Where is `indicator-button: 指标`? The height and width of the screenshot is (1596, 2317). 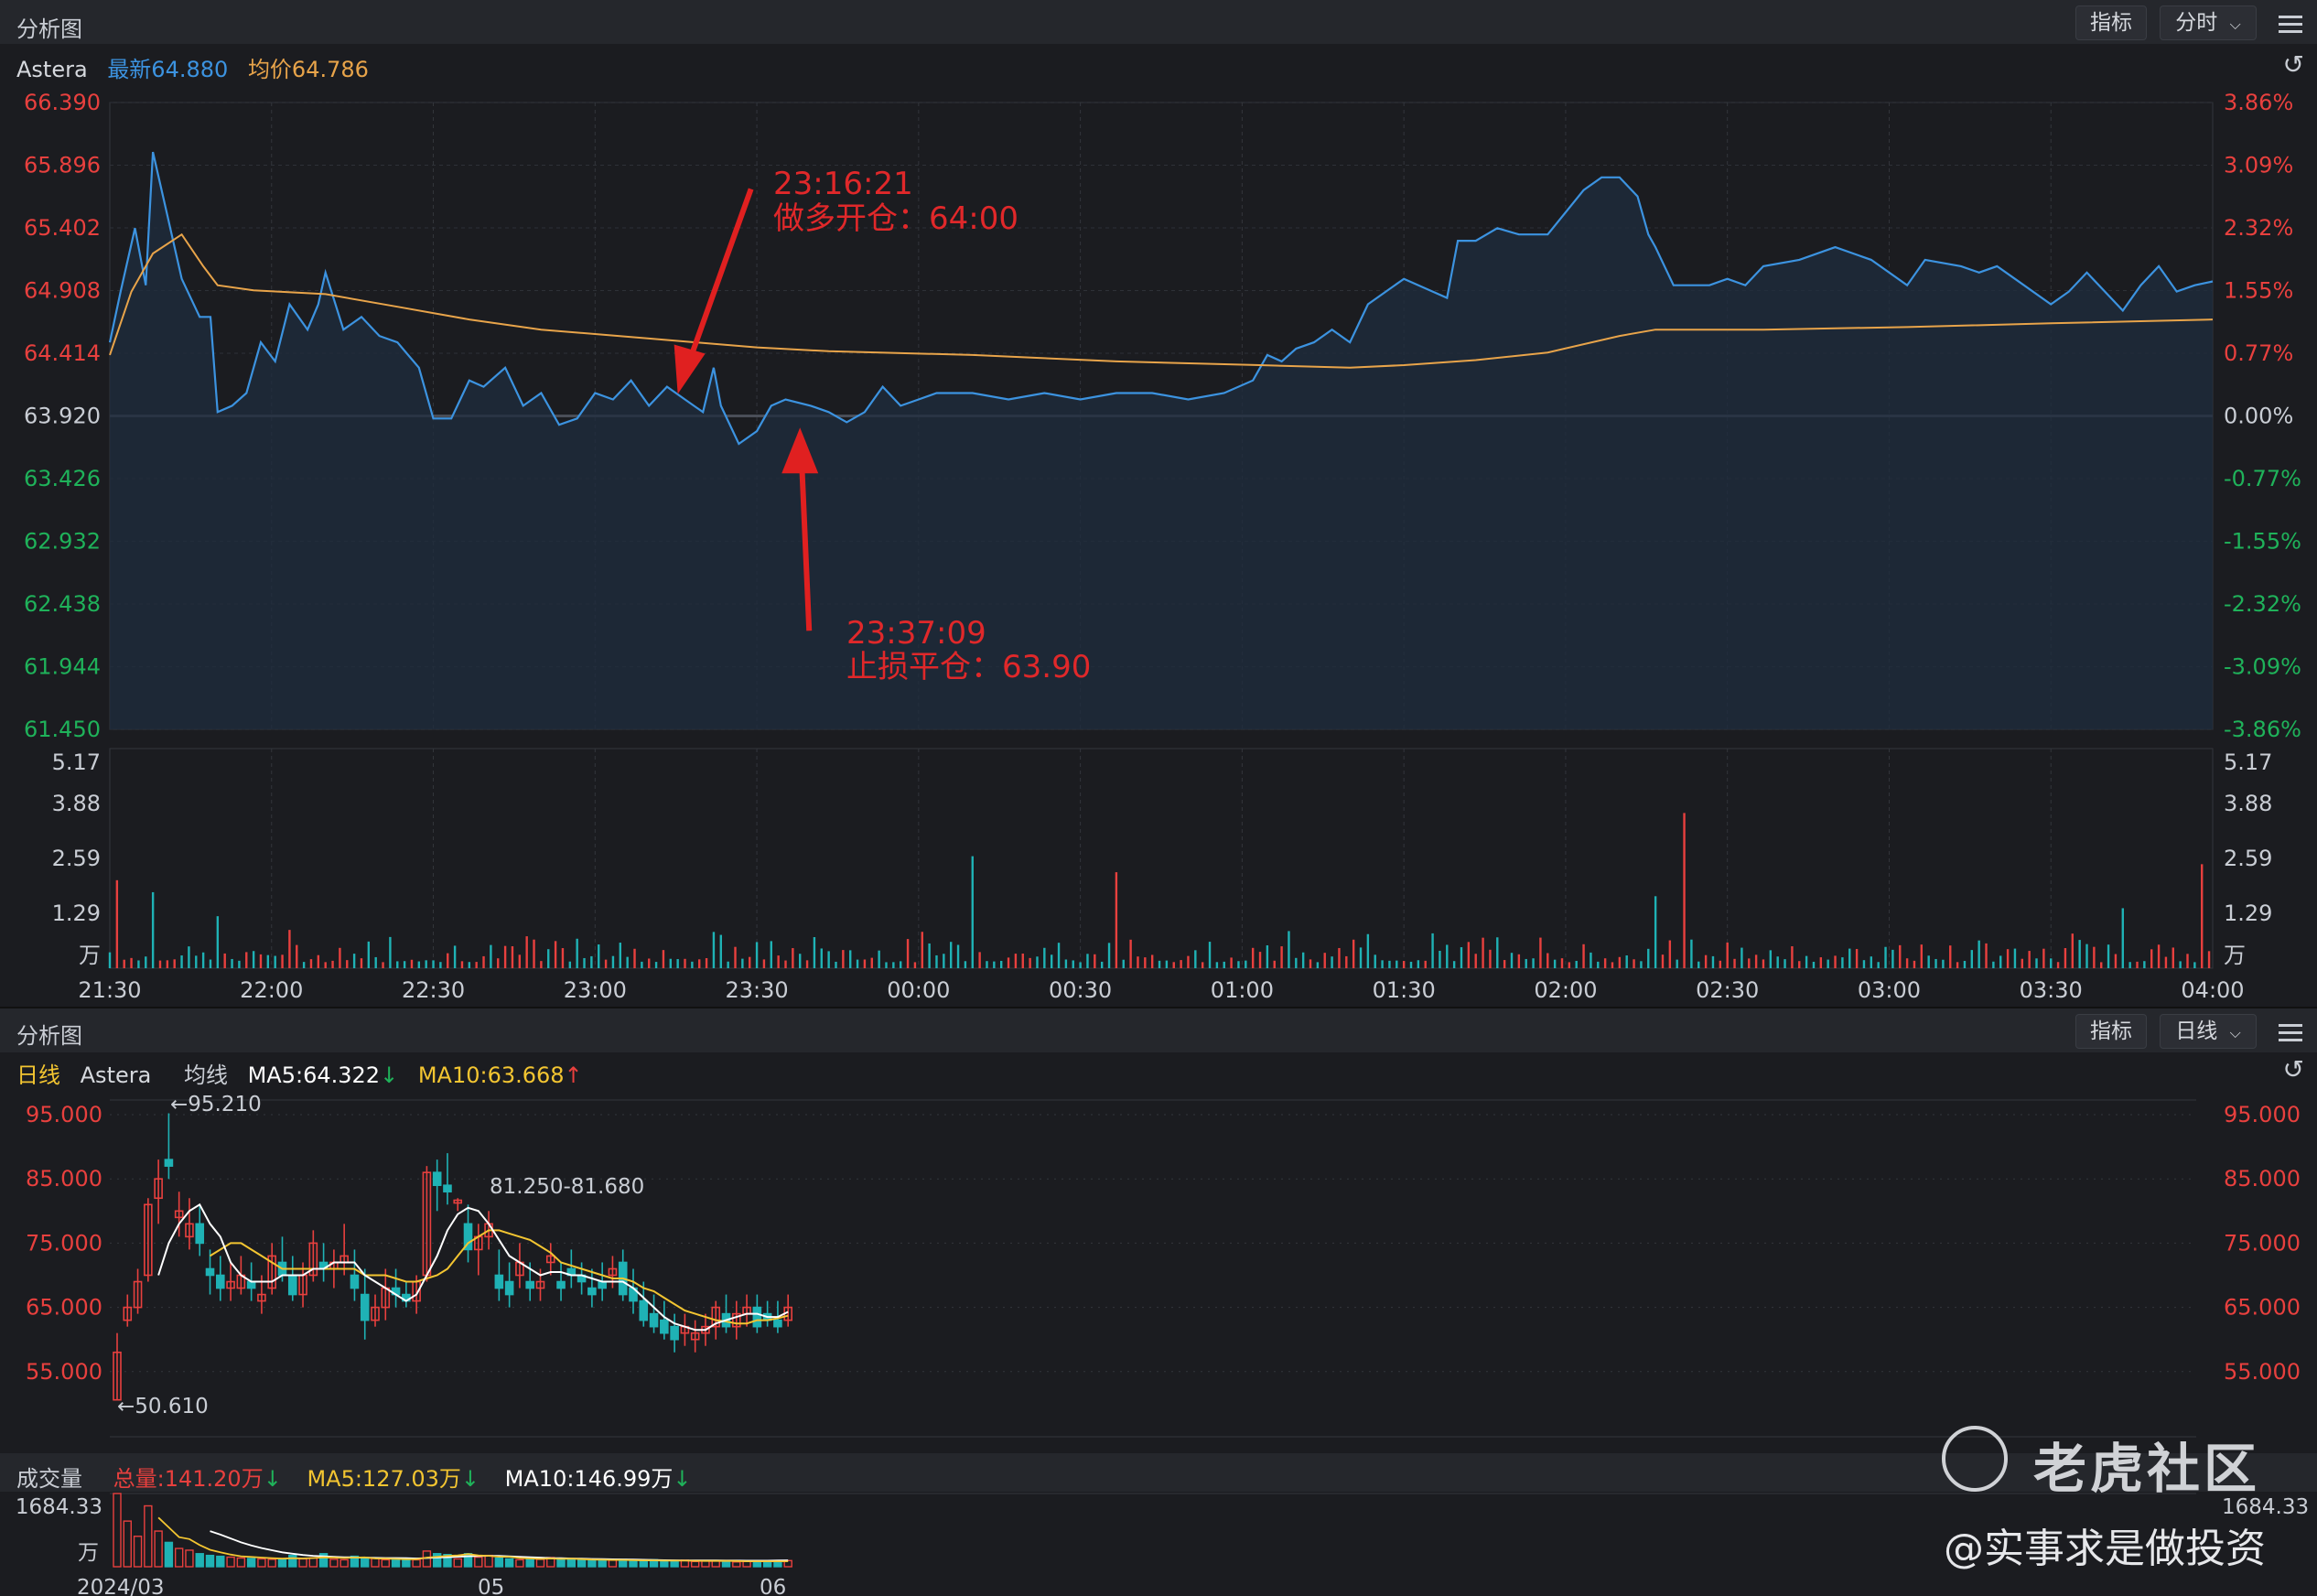 indicator-button: 指标 is located at coordinates (2111, 22).